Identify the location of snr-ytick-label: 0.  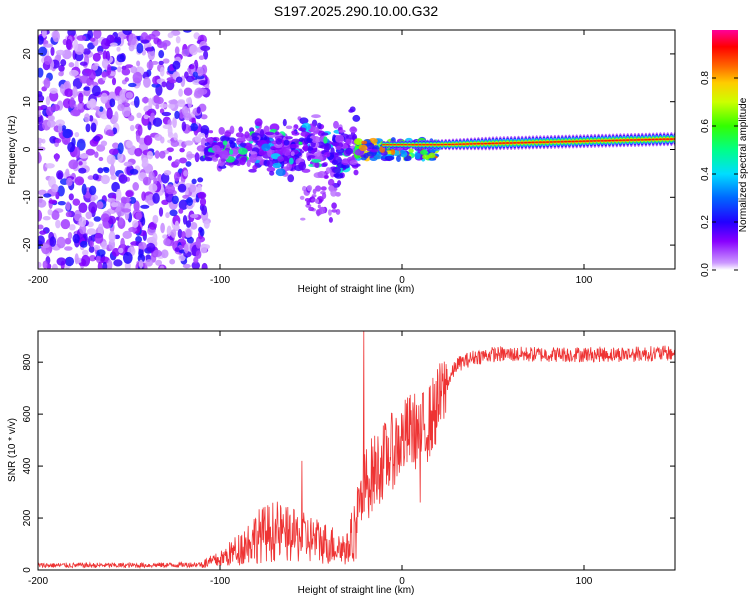
(27, 570).